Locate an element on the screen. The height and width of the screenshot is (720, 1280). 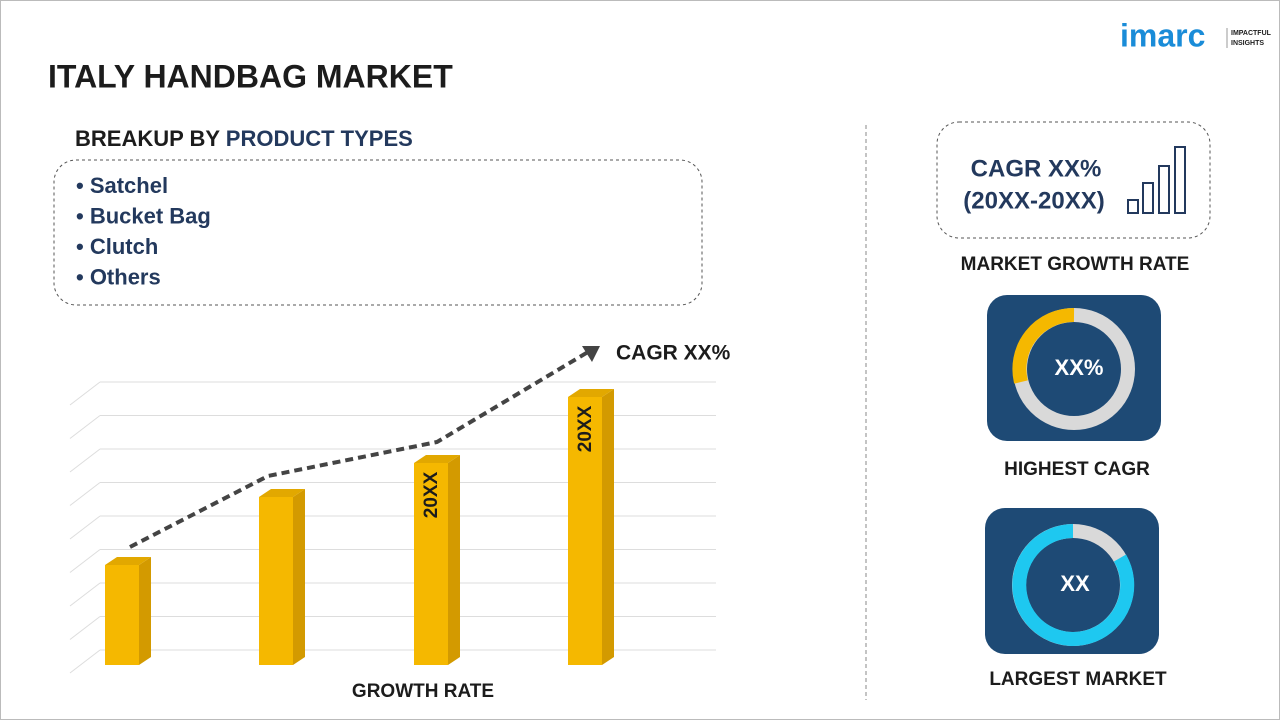
market-label: LARGEST MARKET is located at coordinates (1078, 679).